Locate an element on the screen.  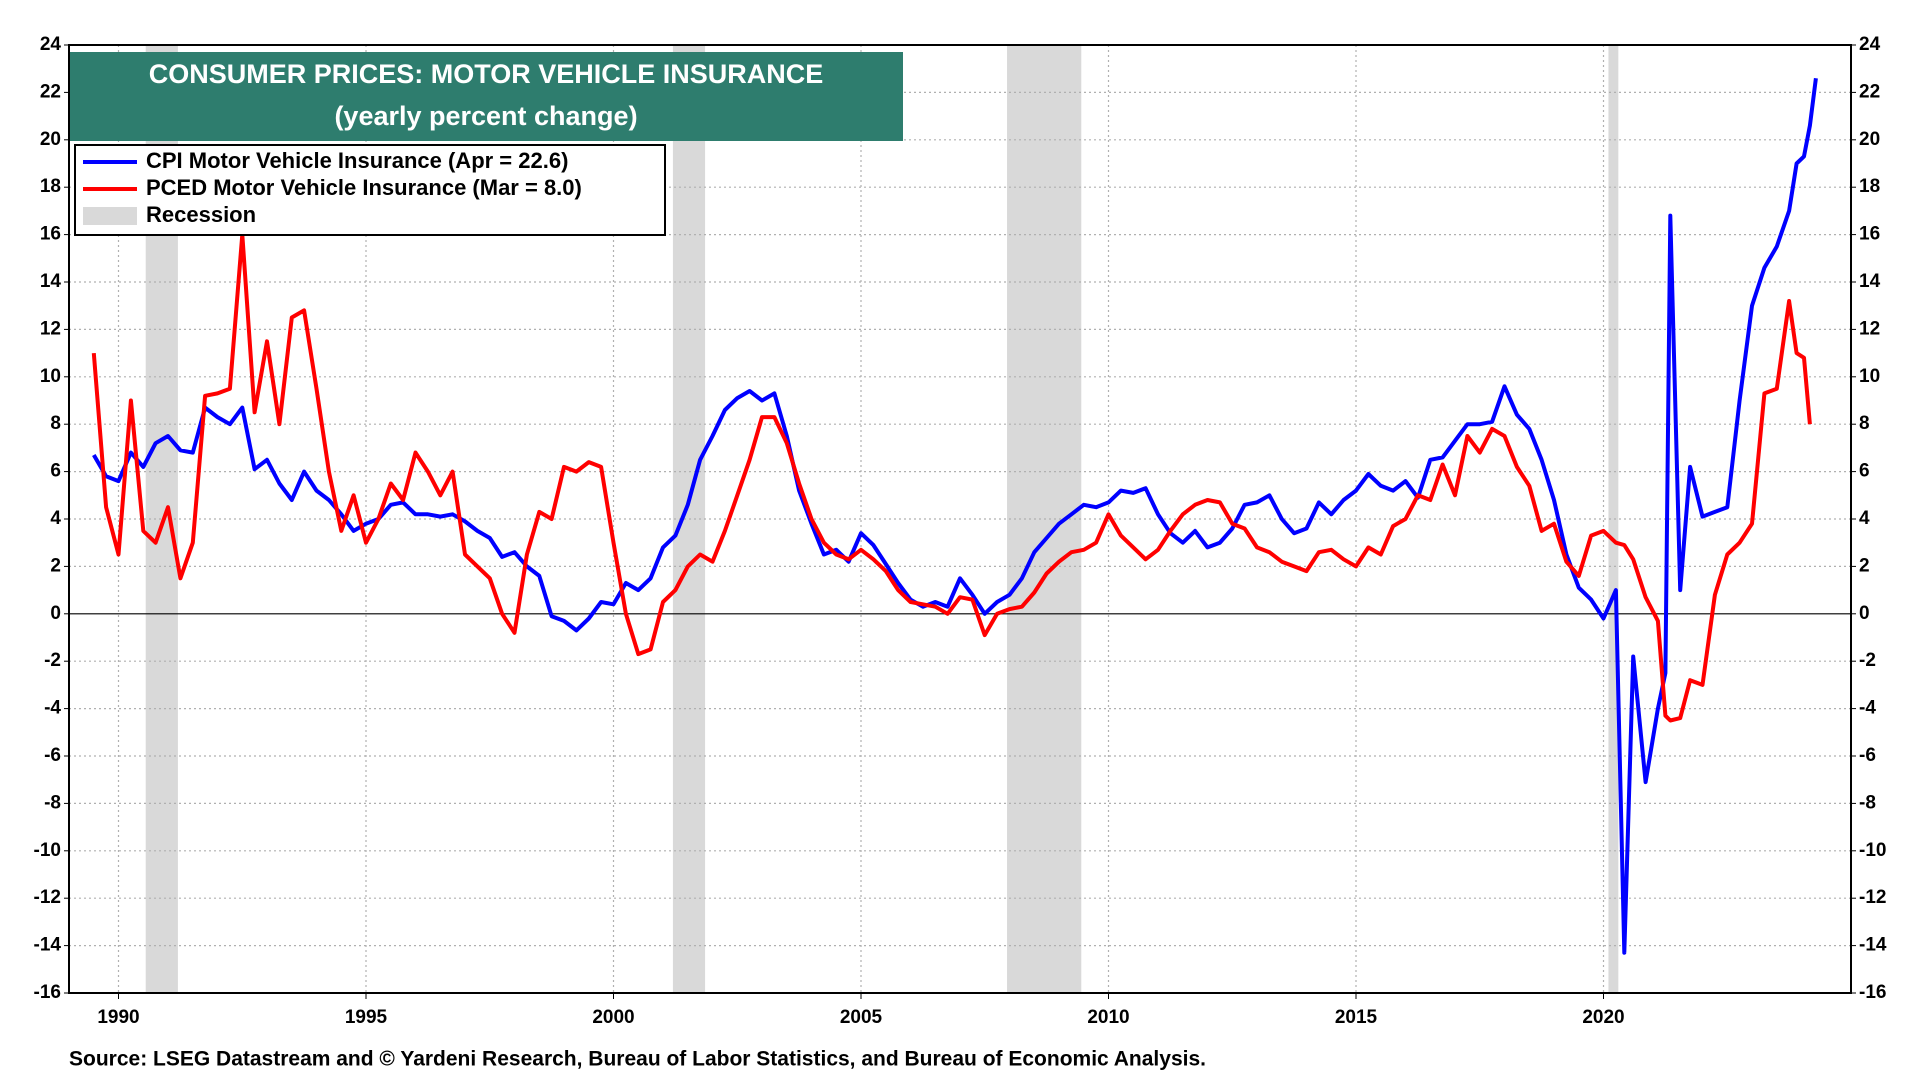
y-tick-label: 2 is located at coordinates (55, 565).